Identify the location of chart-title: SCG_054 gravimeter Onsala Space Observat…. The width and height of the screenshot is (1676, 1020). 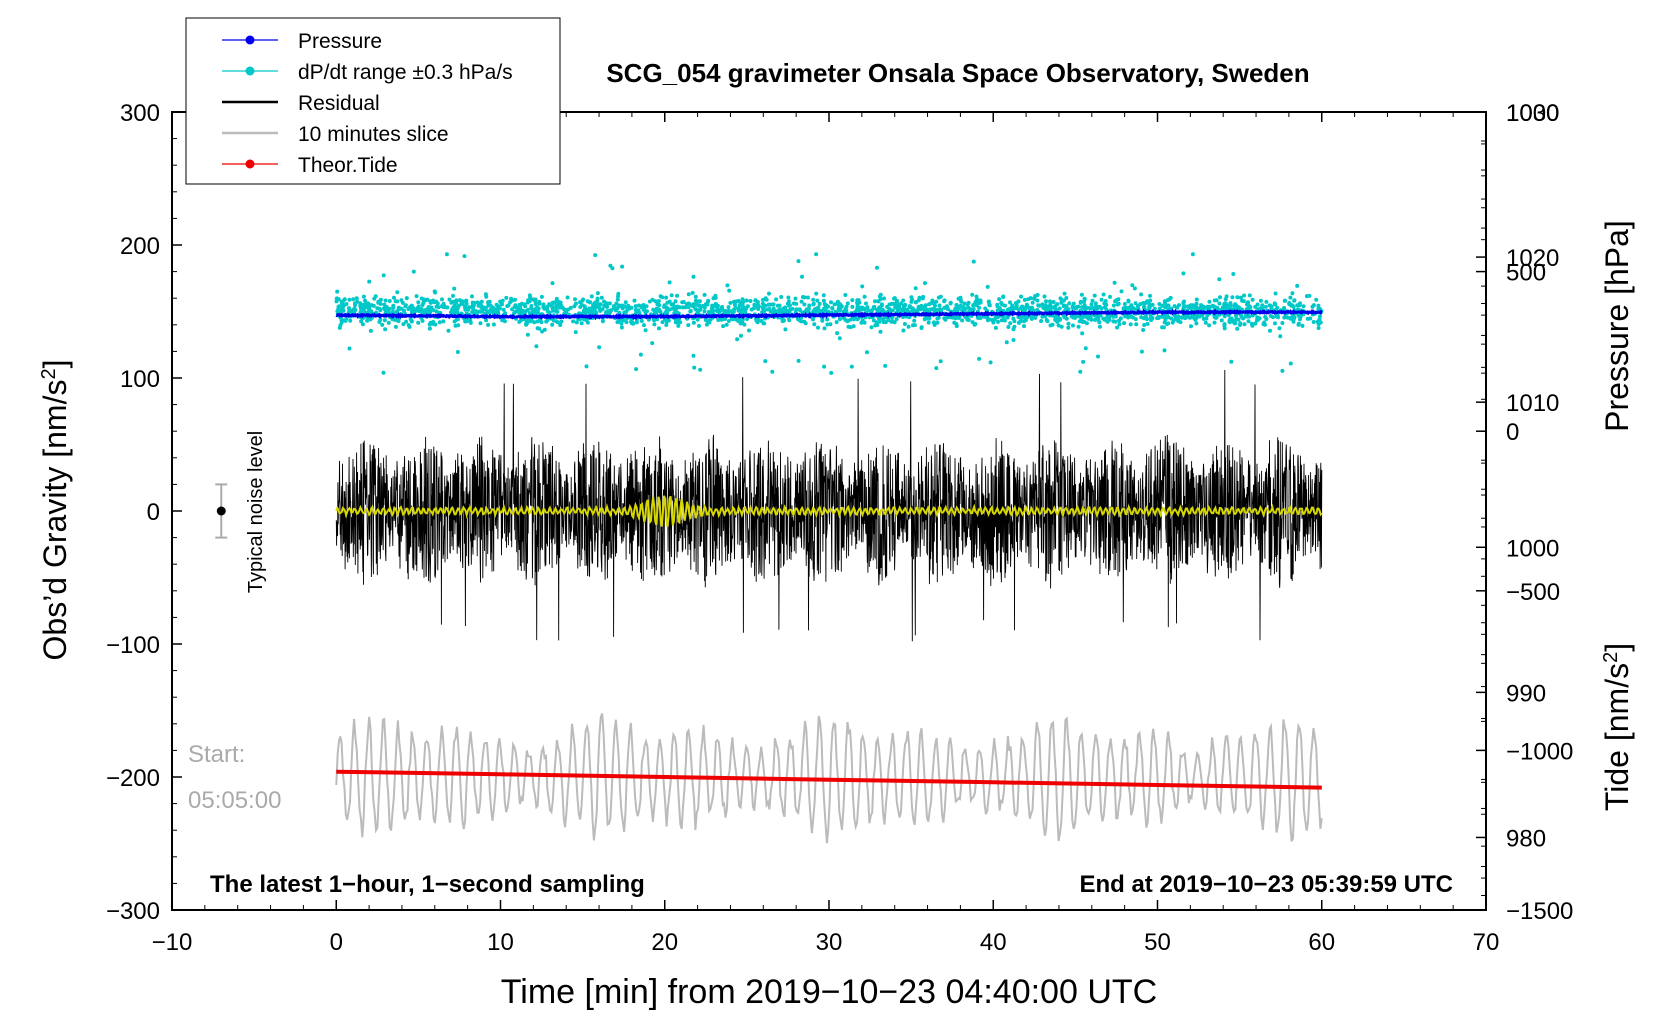
(957, 73).